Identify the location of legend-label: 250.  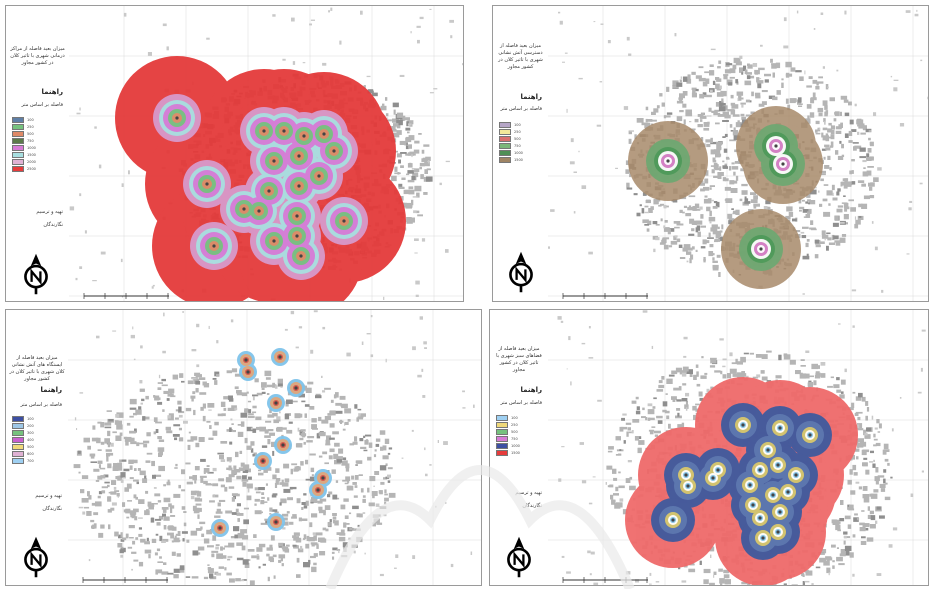
(30, 126).